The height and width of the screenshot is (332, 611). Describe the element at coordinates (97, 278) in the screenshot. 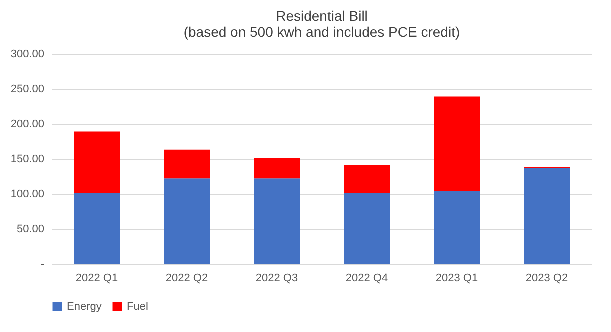

I see `x-tick-label: 2022 Q1` at that location.